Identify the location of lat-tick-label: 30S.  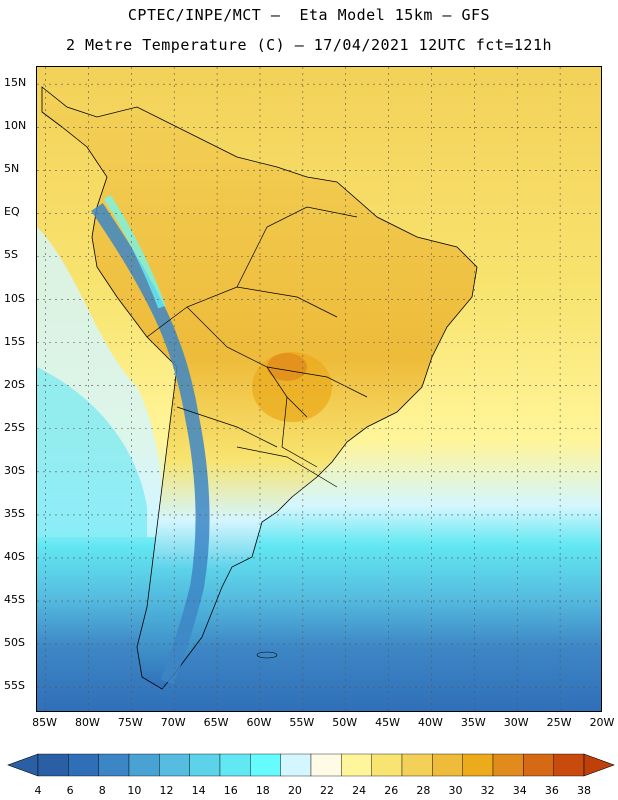
(14, 470).